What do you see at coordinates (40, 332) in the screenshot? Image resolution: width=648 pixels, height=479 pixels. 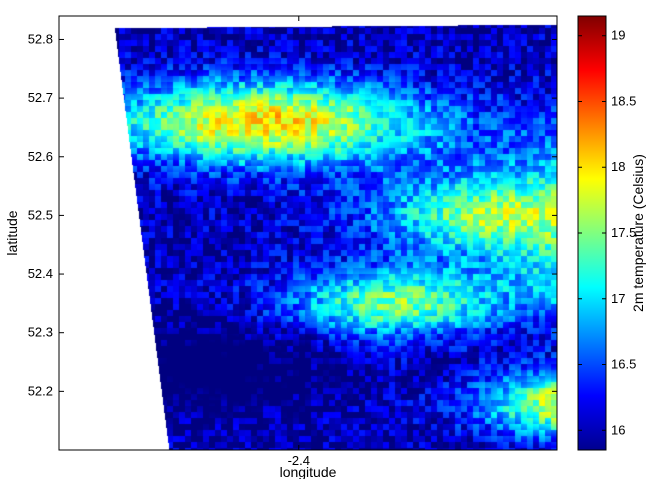 I see `y-tick-label: 52.3` at bounding box center [40, 332].